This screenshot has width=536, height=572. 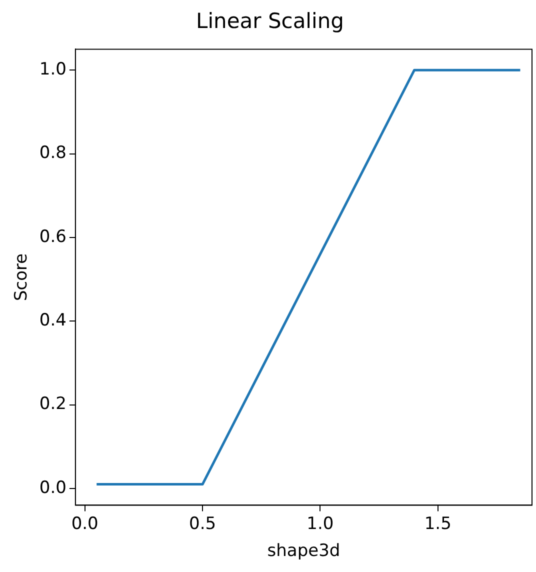 I want to click on y-tick-label: 0.8, so click(x=52, y=153).